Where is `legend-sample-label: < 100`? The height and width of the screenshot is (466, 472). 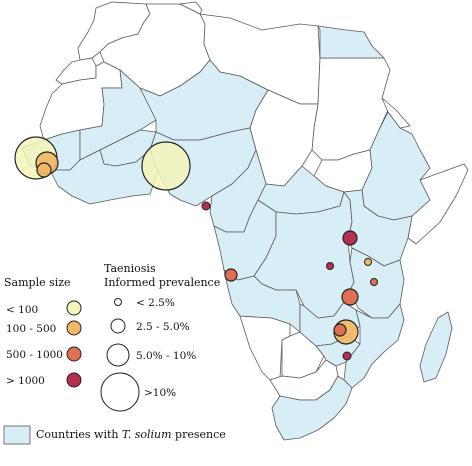
legend-sample-label: < 100 is located at coordinates (22, 310).